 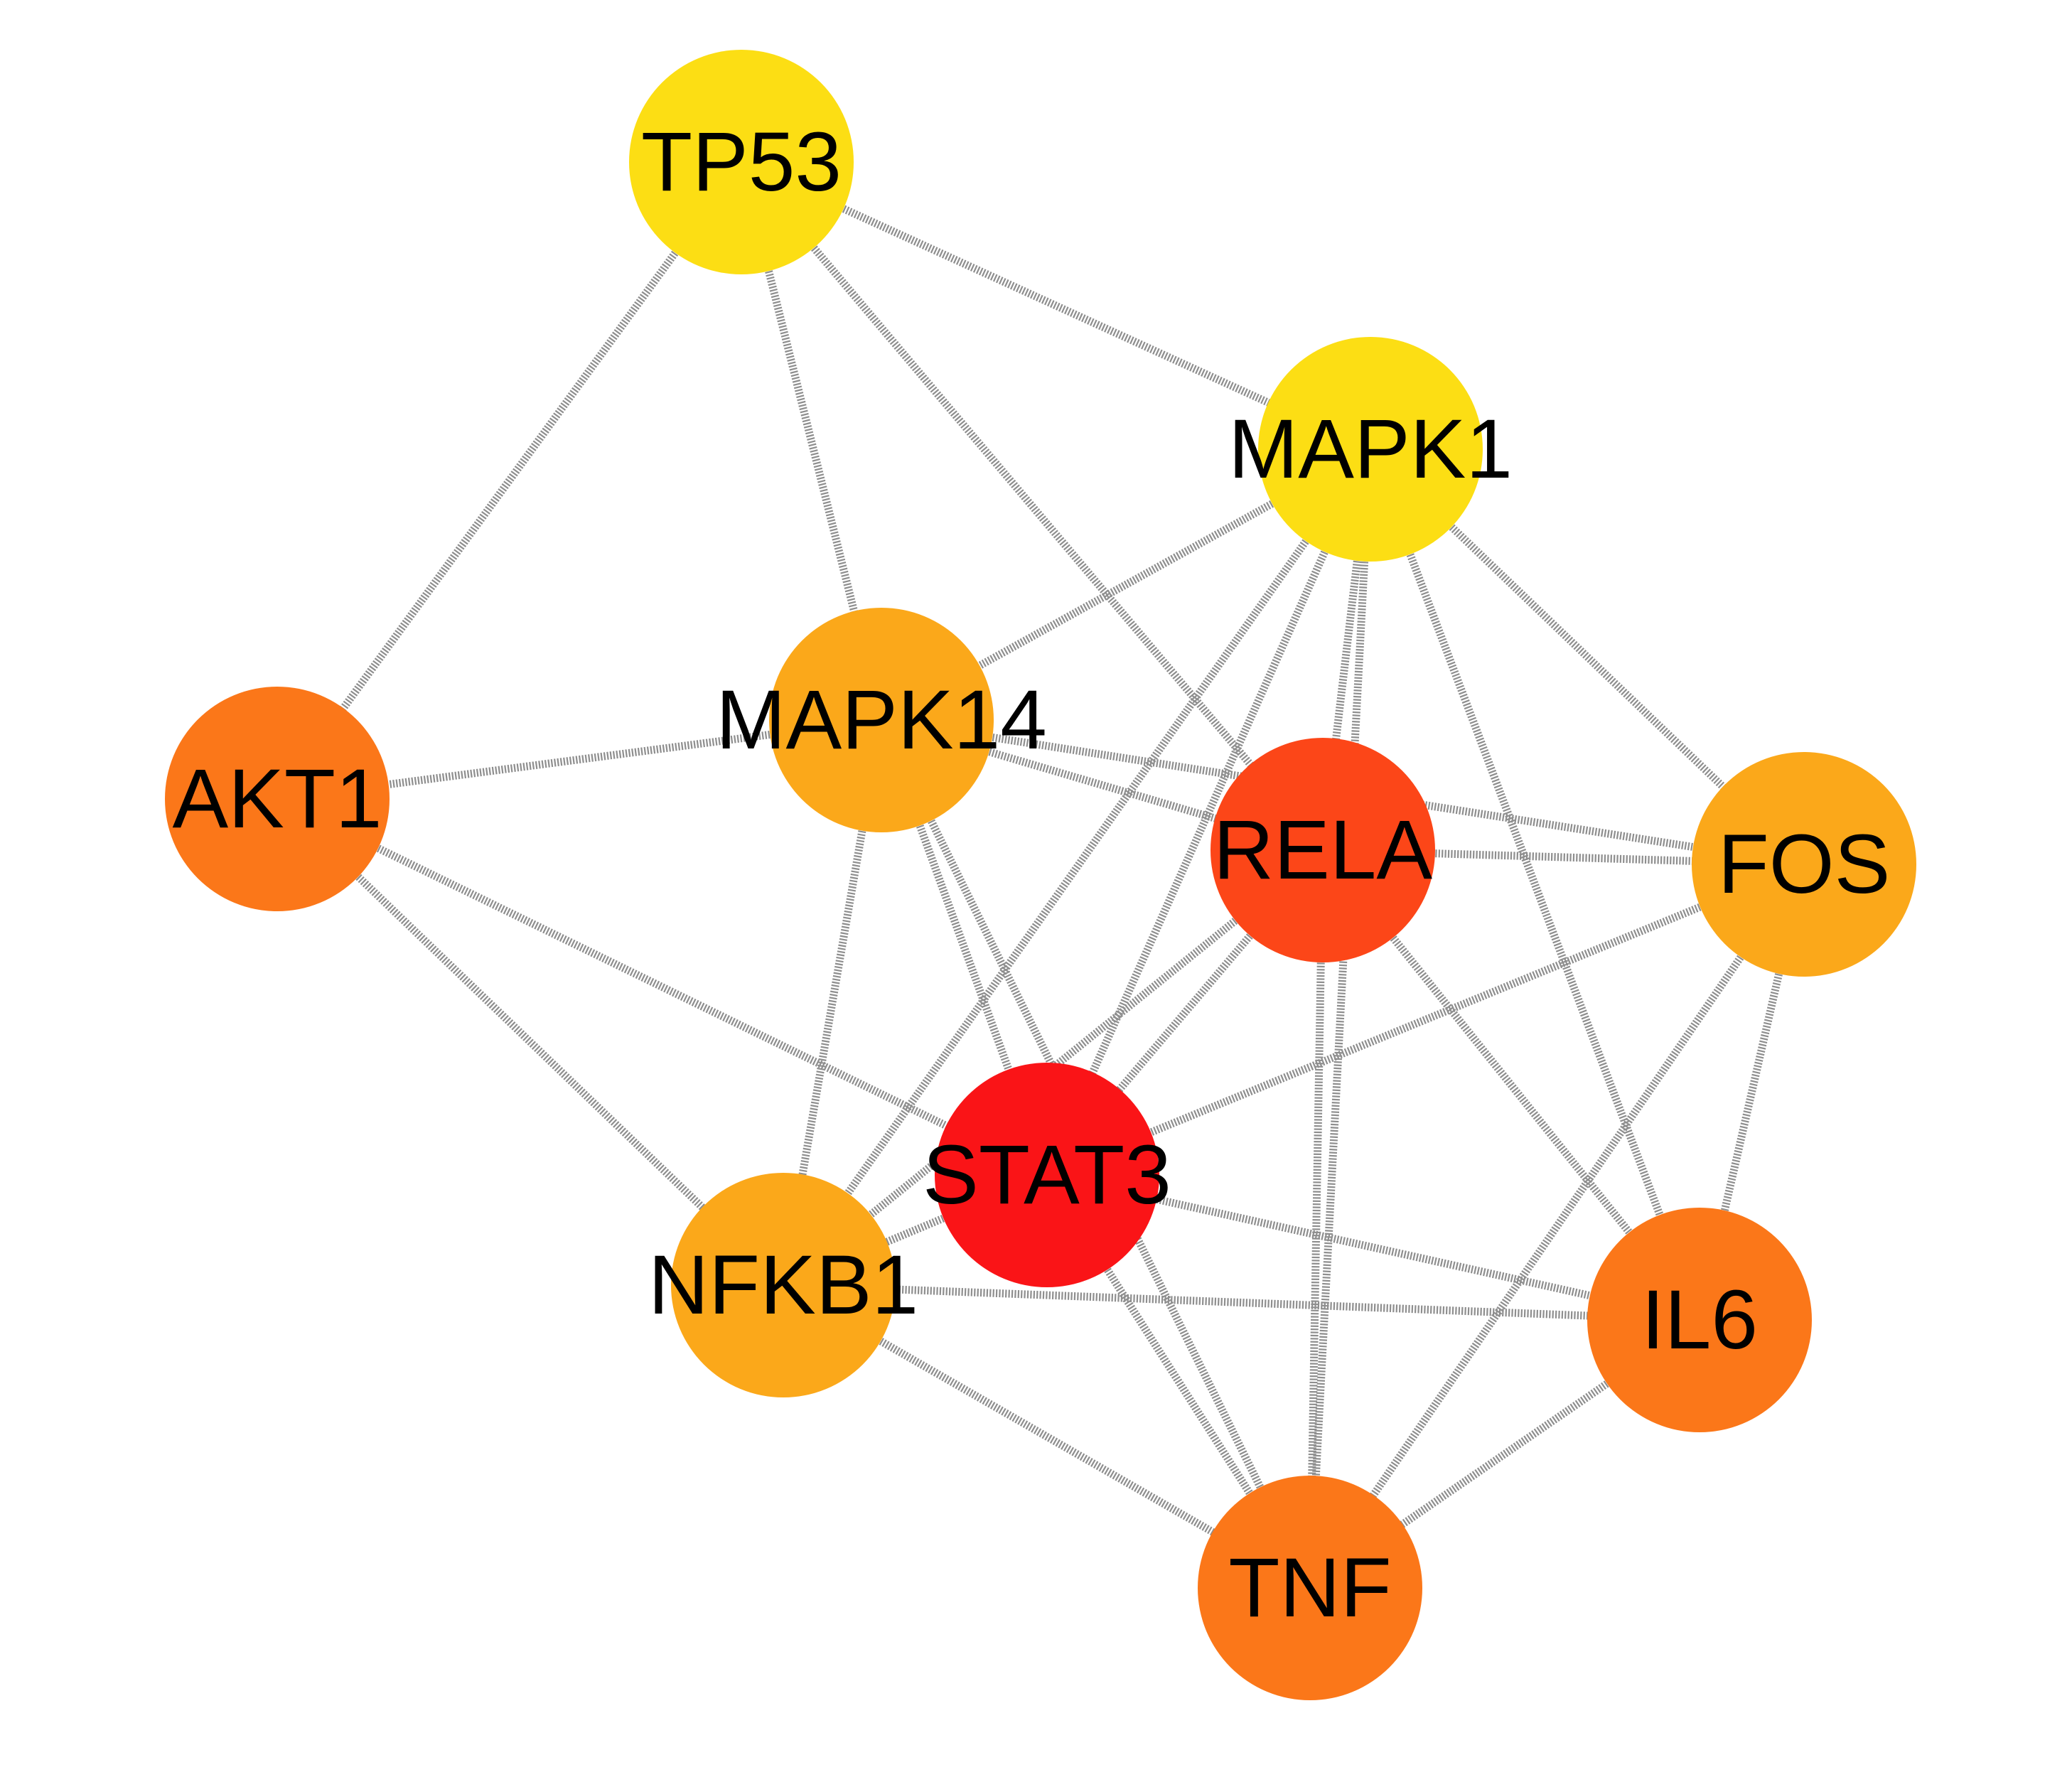 I want to click on node-il6-circle, so click(x=1700, y=1320).